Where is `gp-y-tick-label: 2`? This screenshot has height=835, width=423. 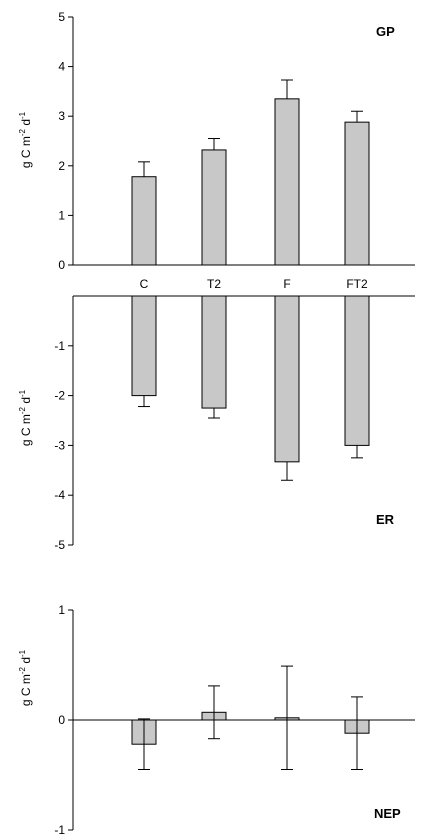
gp-y-tick-label: 2 is located at coordinates (61, 166).